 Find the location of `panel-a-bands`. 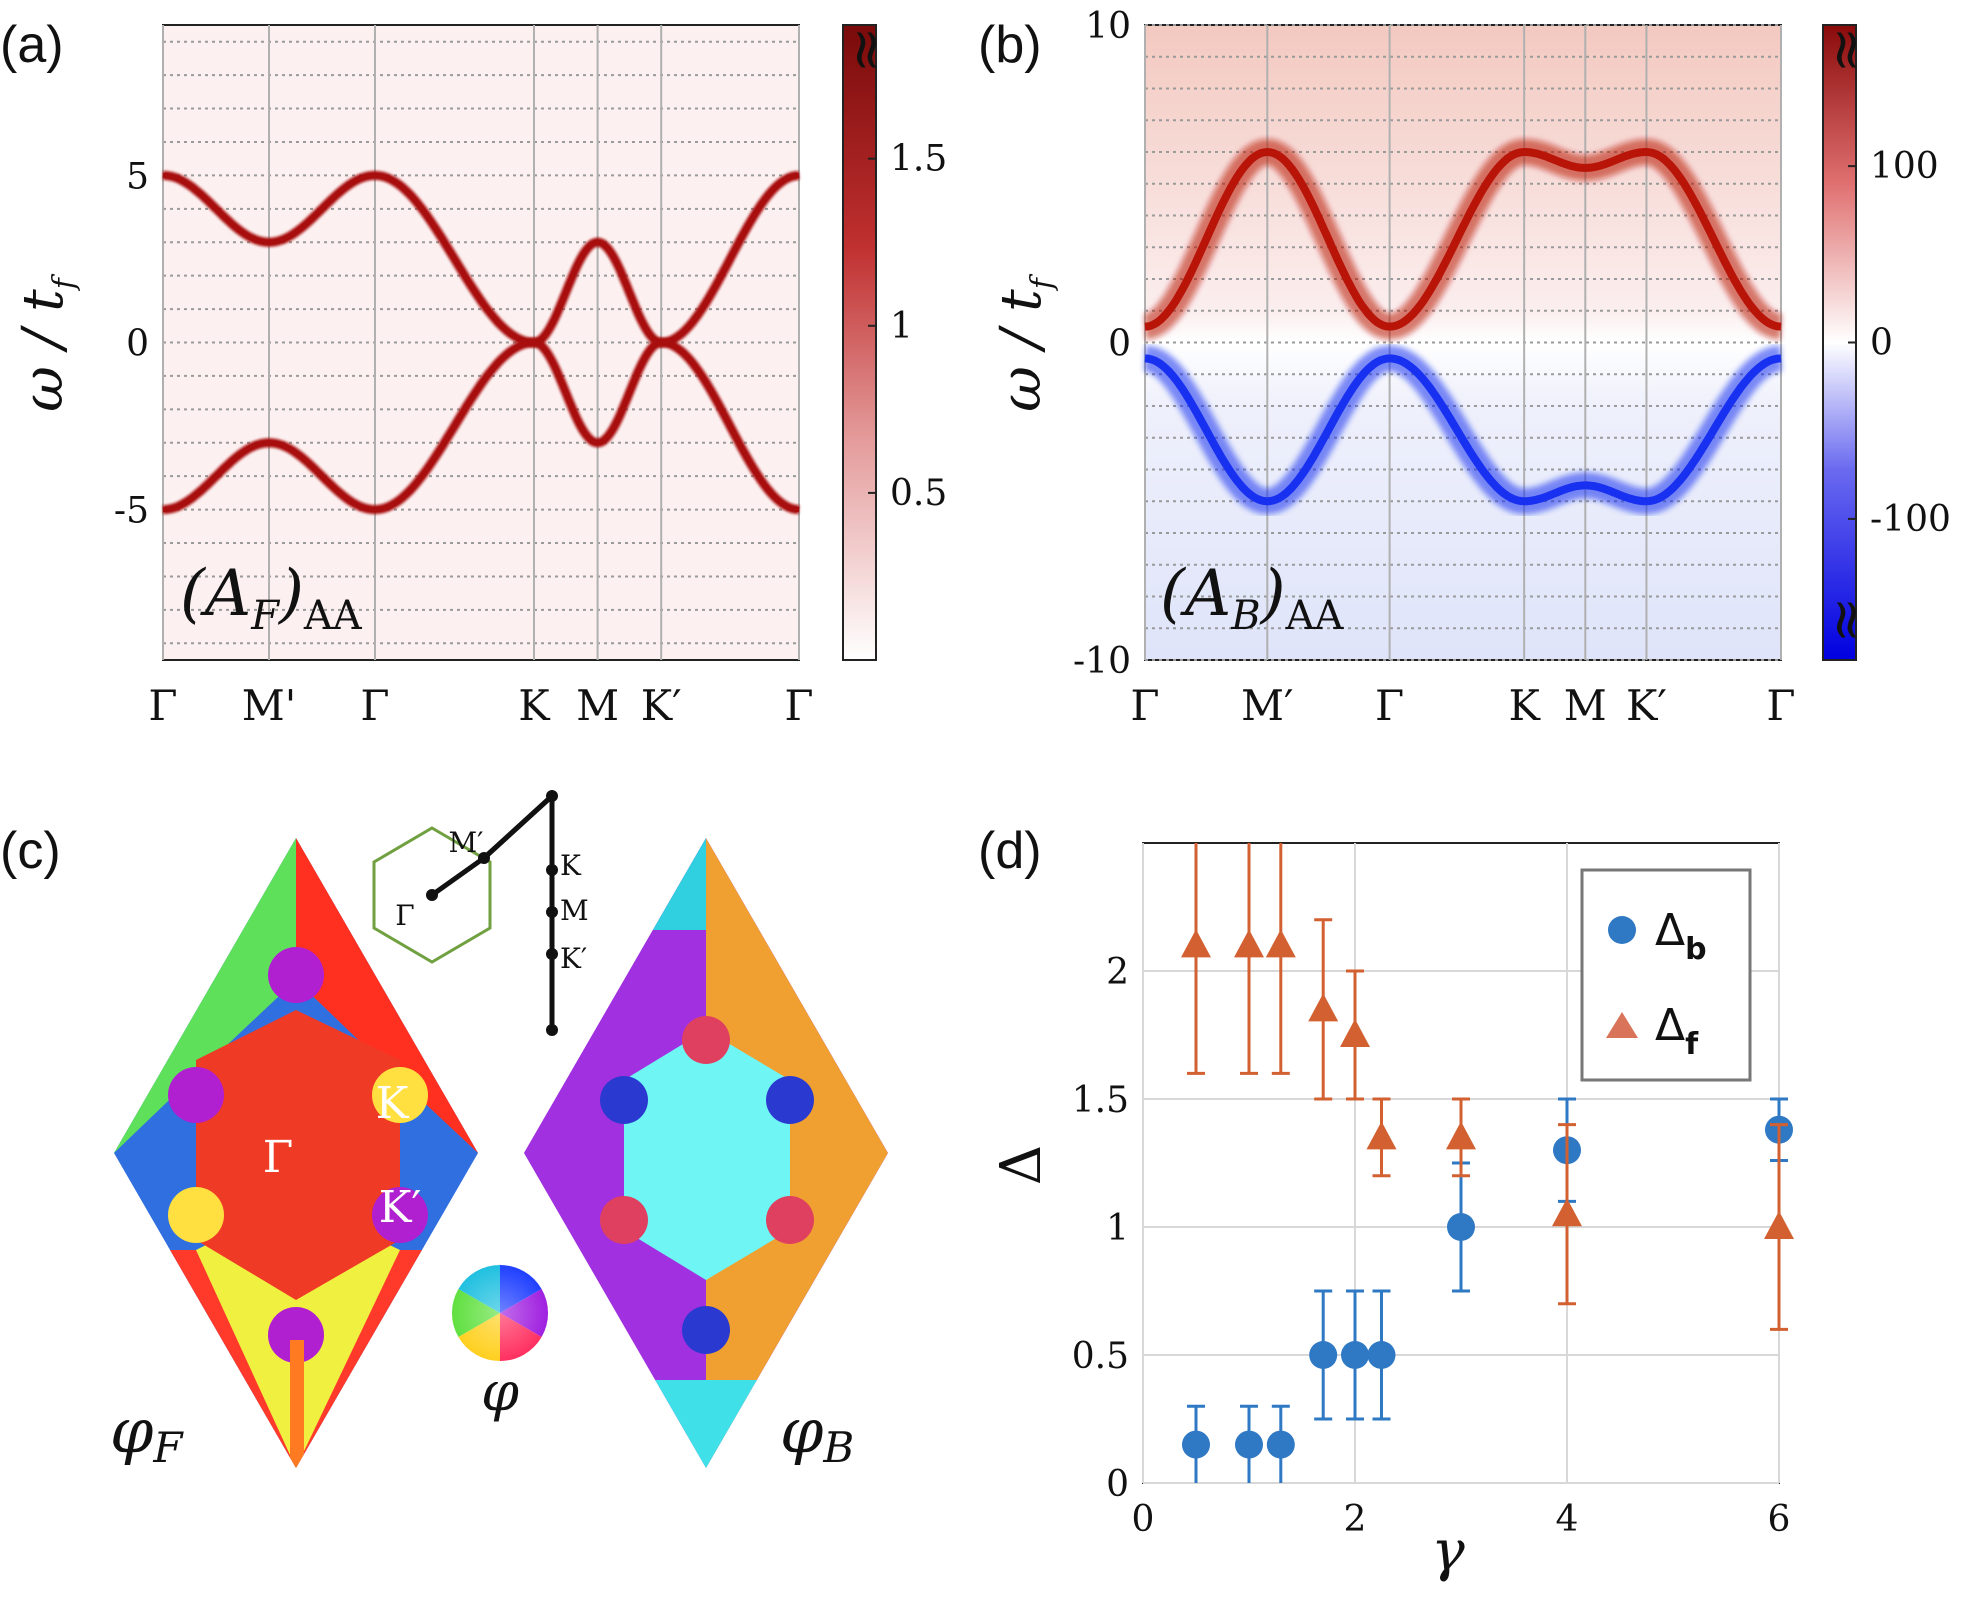

panel-a-bands is located at coordinates (481, 342).